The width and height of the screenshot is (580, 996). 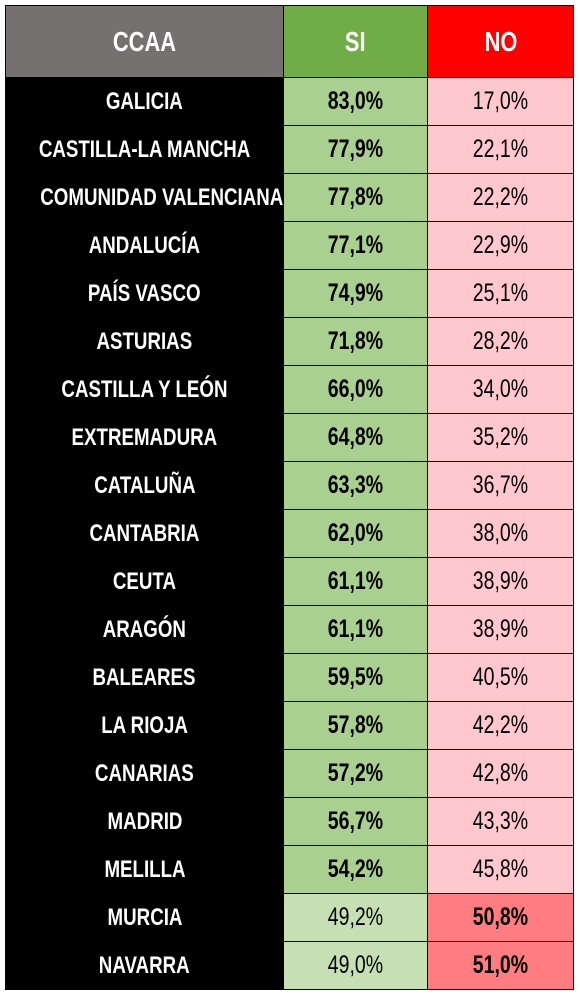 What do you see at coordinates (355, 149) in the screenshot?
I see `si-value-text: 77,9%` at bounding box center [355, 149].